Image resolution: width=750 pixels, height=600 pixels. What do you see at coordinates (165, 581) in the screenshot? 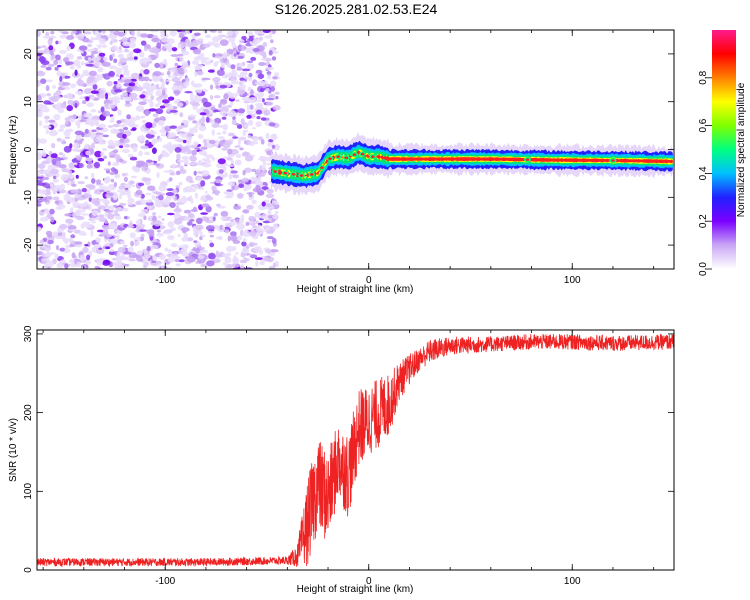
I see `snr-x-tick-label: -100` at bounding box center [165, 581].